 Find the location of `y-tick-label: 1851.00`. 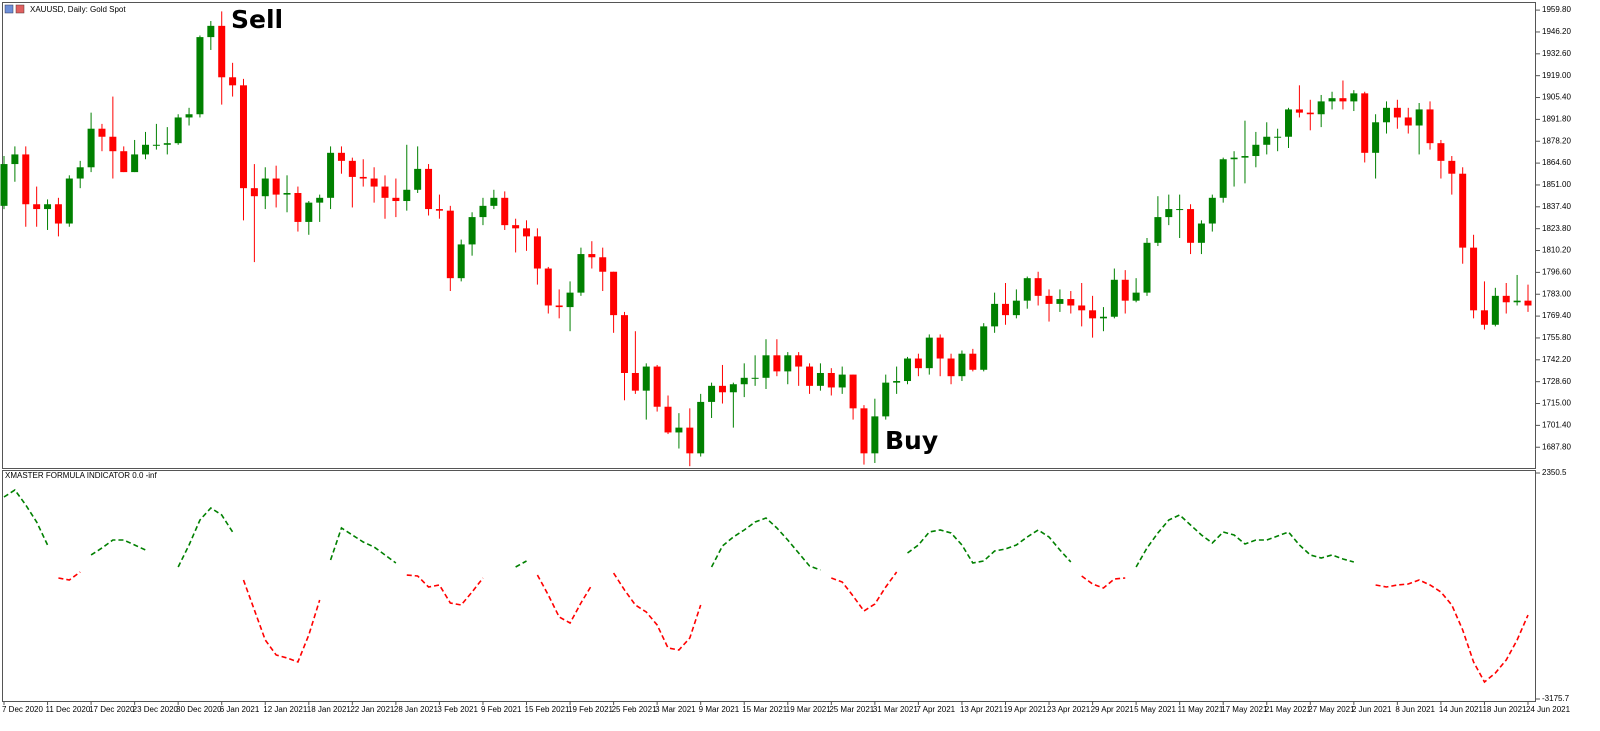

y-tick-label: 1851.00 is located at coordinates (1556, 184).